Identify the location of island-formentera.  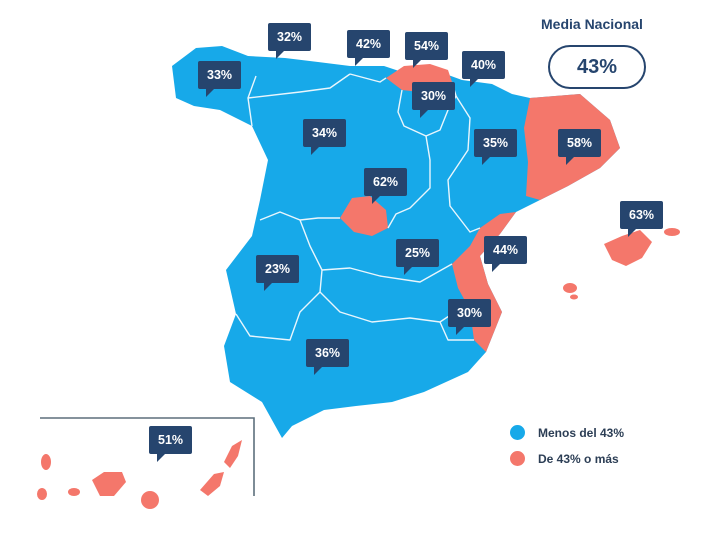
(574, 297).